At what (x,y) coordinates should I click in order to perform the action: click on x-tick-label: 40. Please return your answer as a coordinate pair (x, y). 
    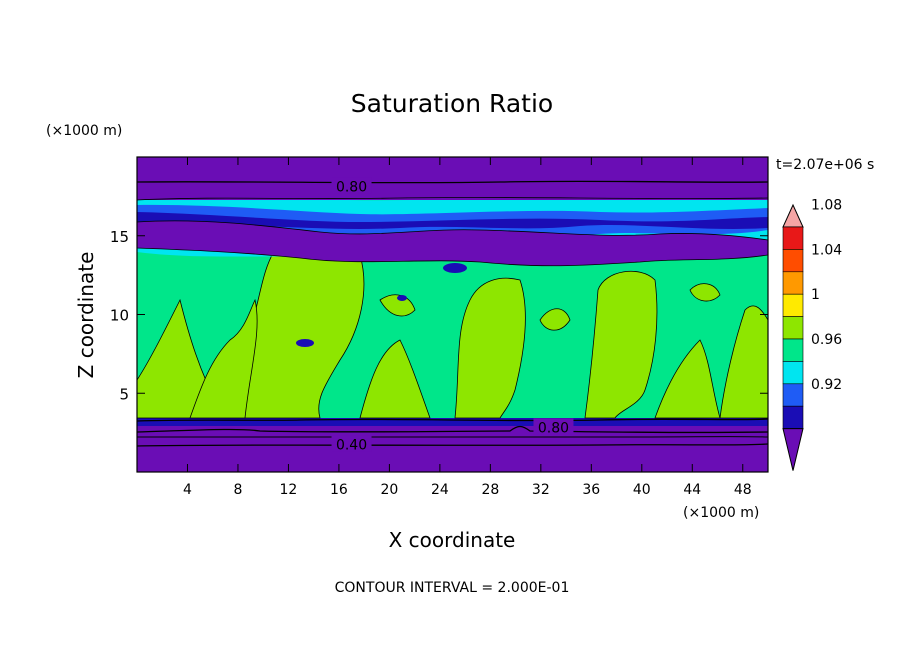
    Looking at the image, I should click on (642, 490).